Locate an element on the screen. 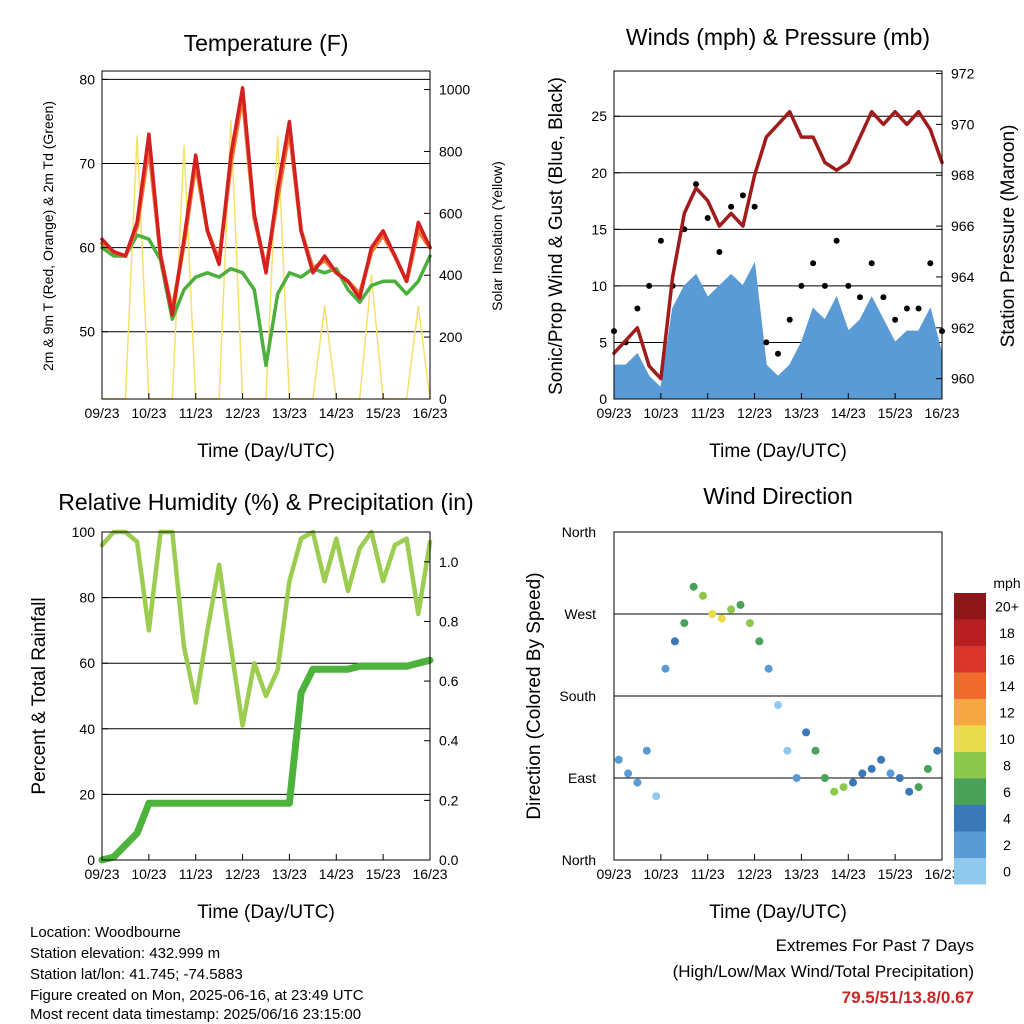 Image resolution: width=1024 pixels, height=1024 pixels. direction-title: Wind Direction is located at coordinates (778, 496).